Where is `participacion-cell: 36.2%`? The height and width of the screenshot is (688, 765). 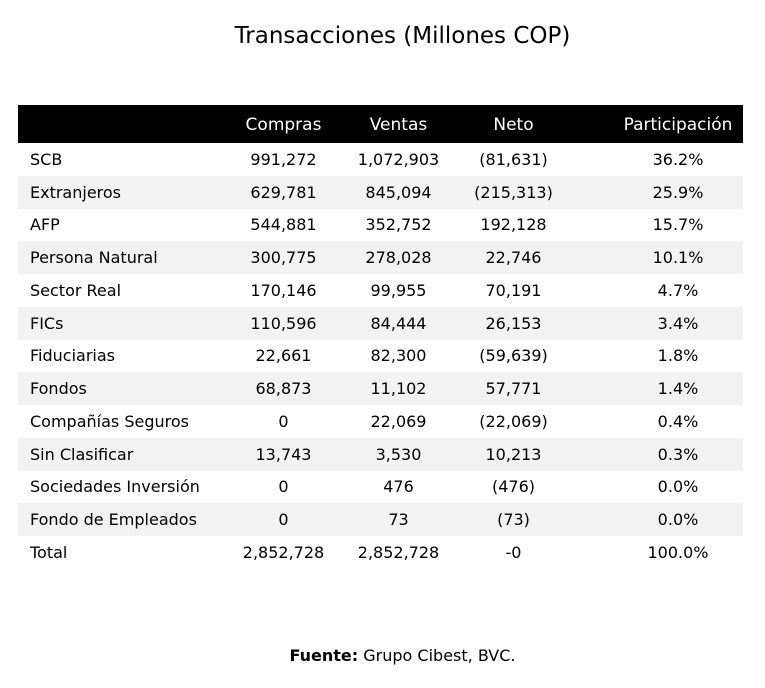 participacion-cell: 36.2% is located at coordinates (678, 159).